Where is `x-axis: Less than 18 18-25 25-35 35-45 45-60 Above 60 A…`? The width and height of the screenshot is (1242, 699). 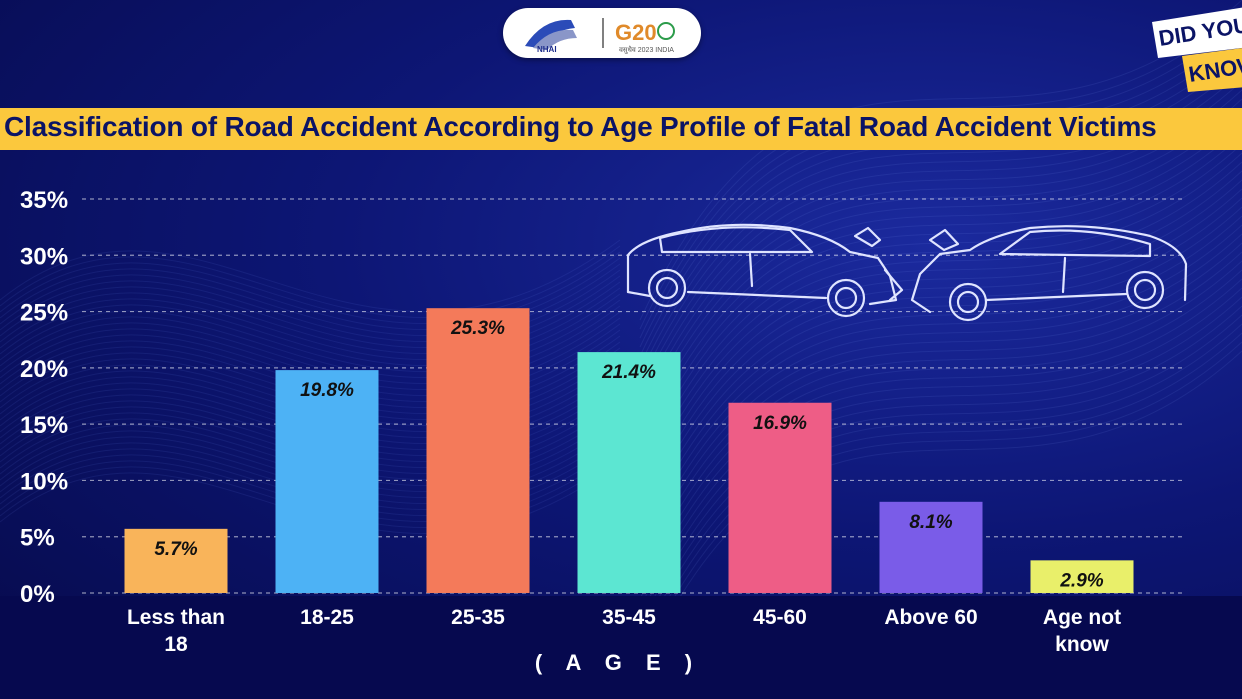
x-axis: Less than 18 18-25 25-35 35-45 45-60 Above 60 A… is located at coordinates (624, 631).